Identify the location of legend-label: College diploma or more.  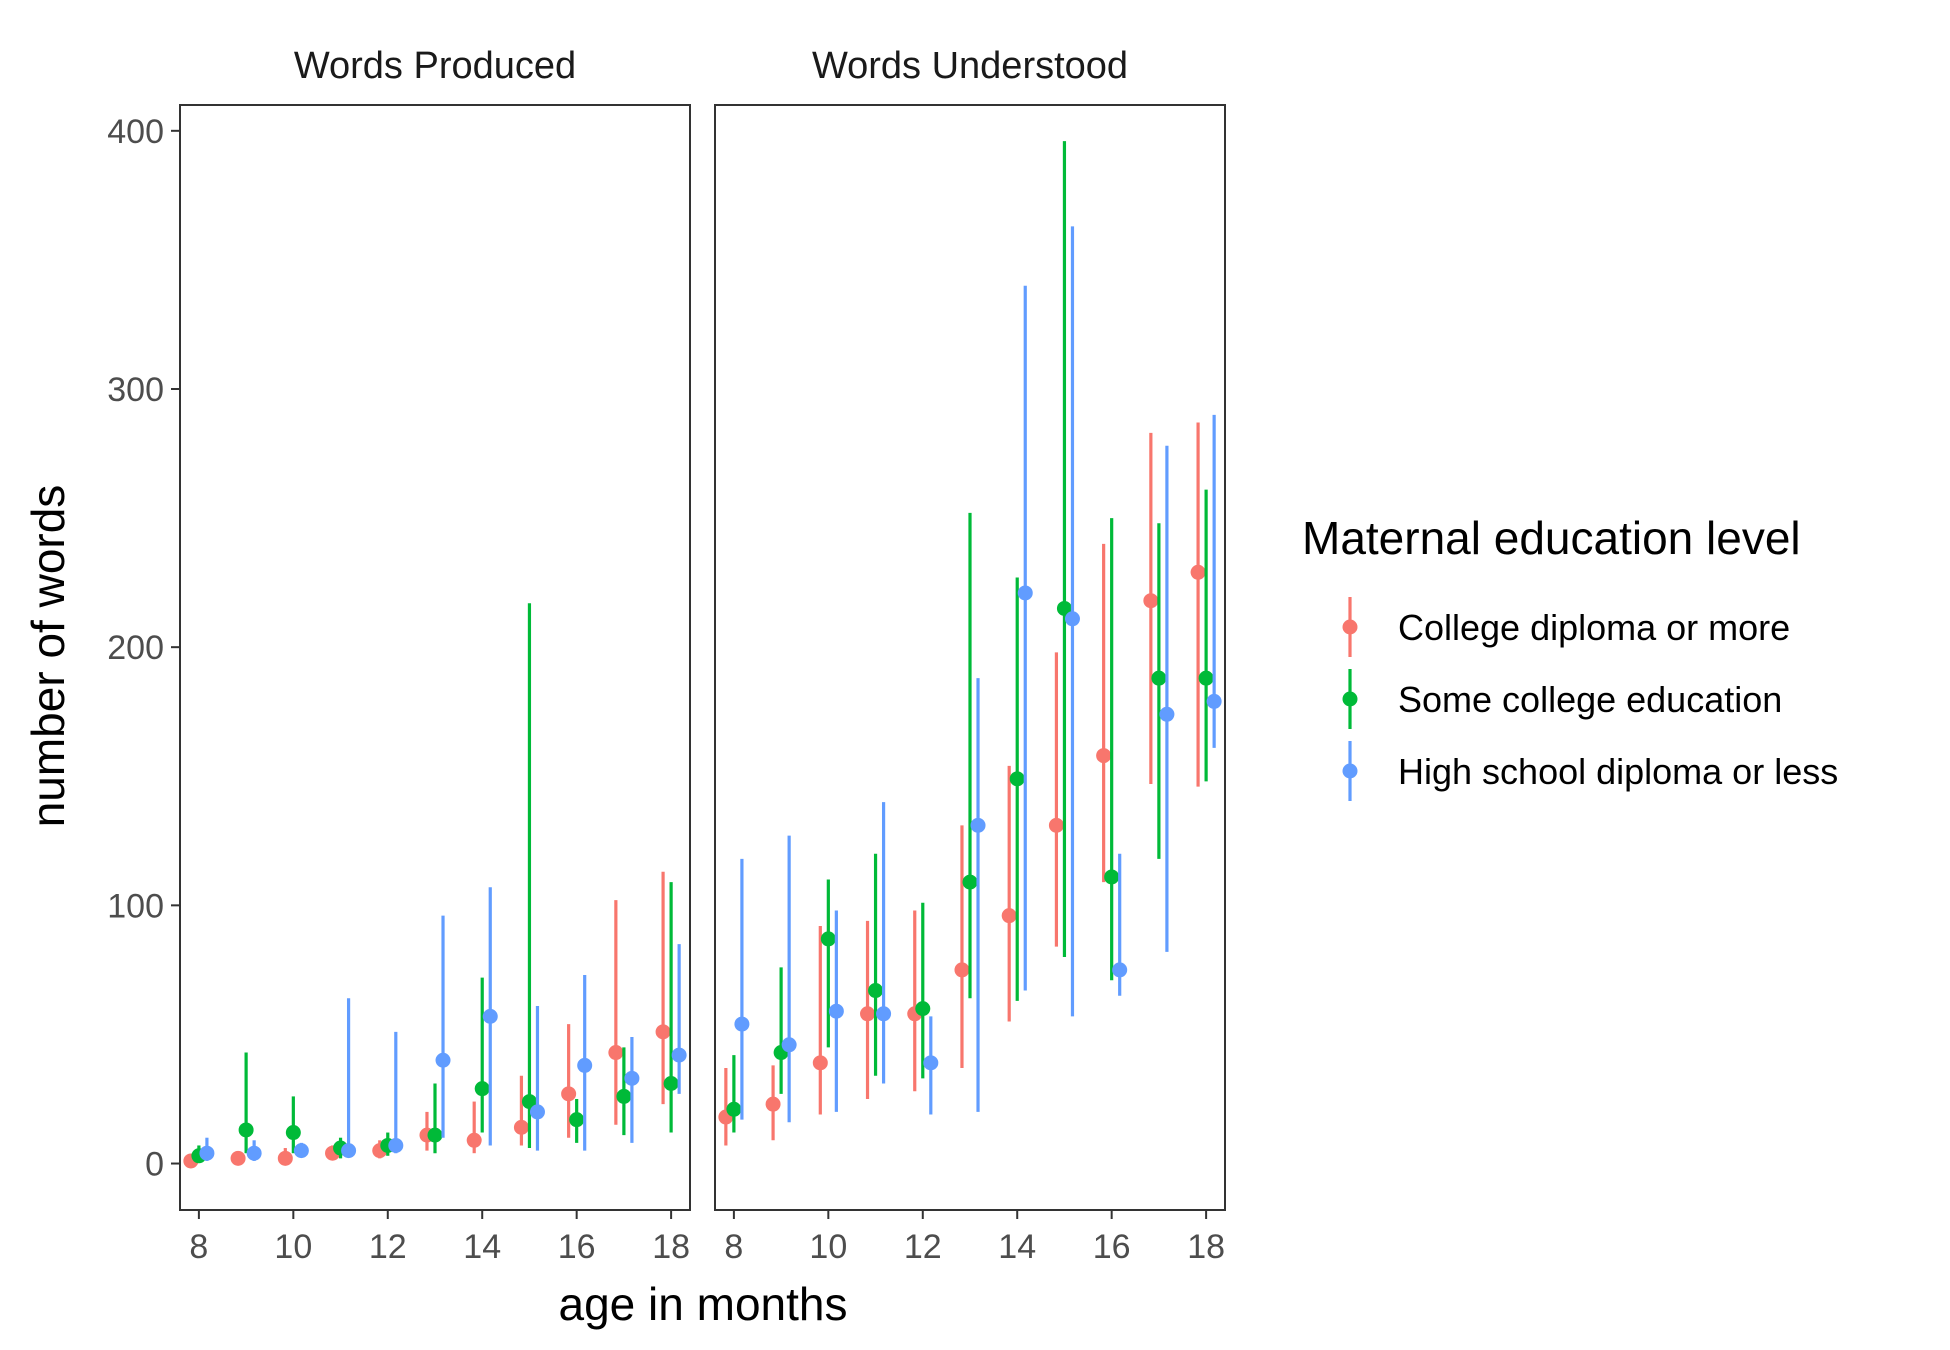
(1594, 627).